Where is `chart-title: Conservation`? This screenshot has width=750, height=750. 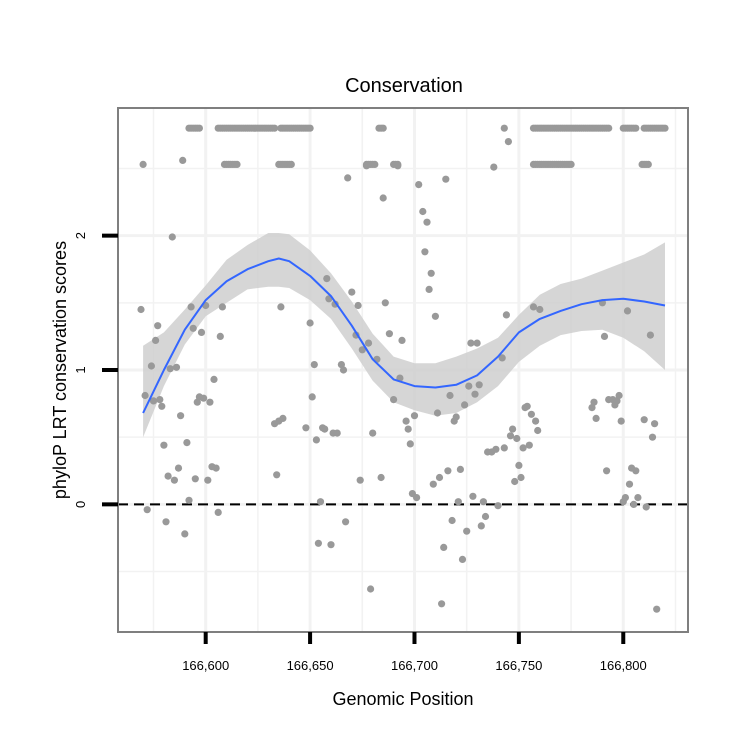
chart-title: Conservation is located at coordinates (404, 86).